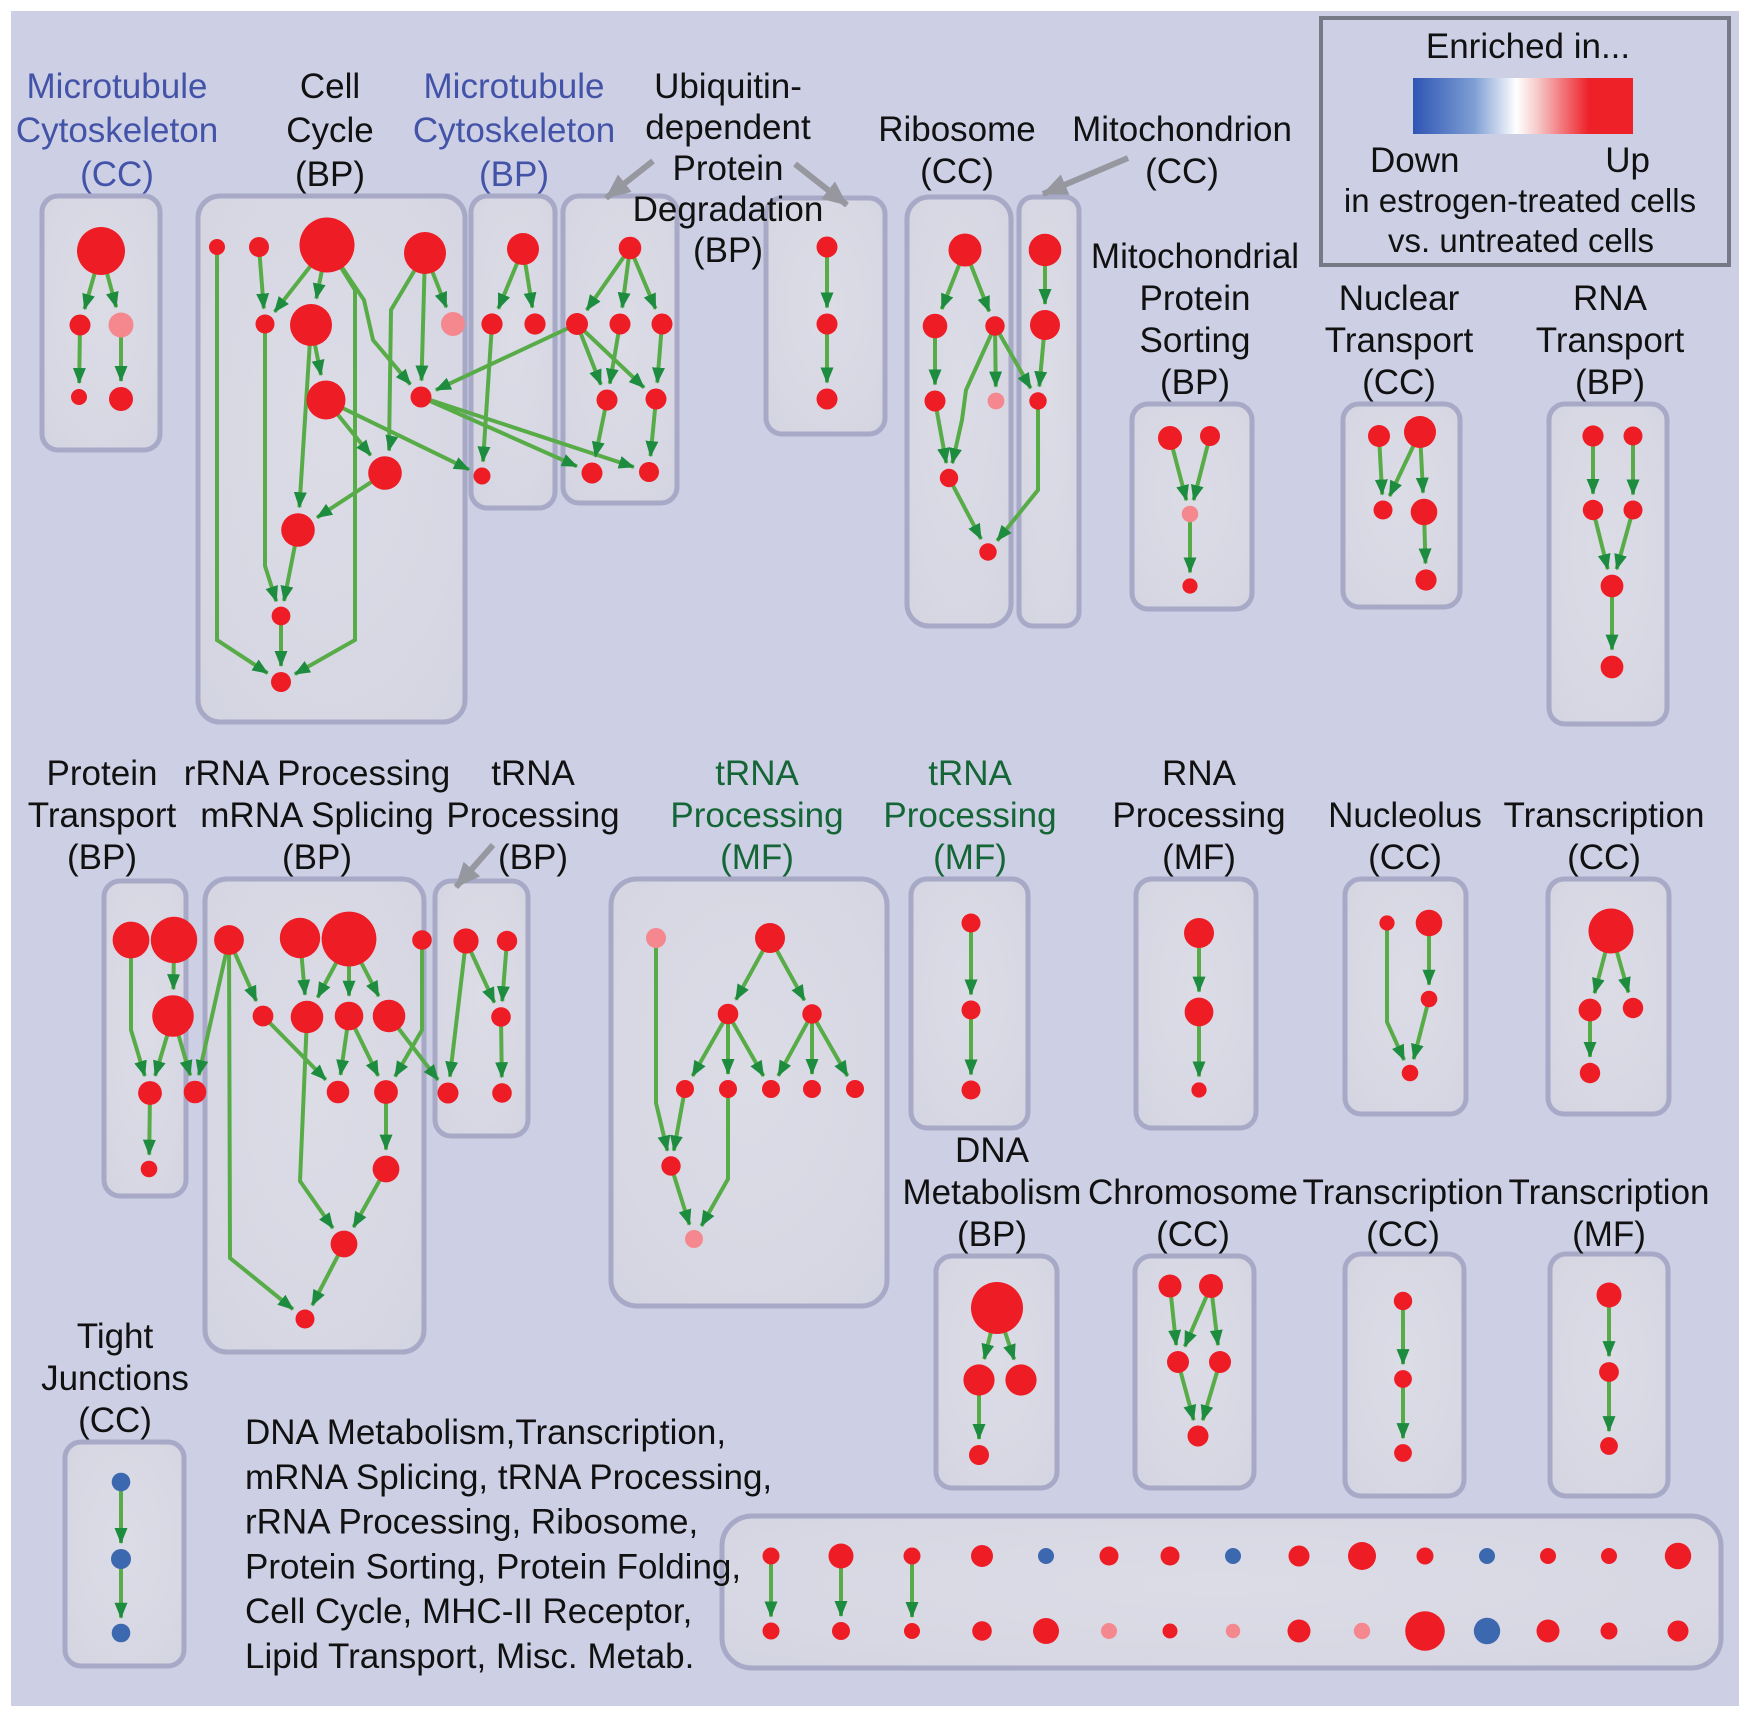 This screenshot has width=1750, height=1715. Describe the element at coordinates (728, 209) in the screenshot. I see `svg-text: Degradation` at that location.